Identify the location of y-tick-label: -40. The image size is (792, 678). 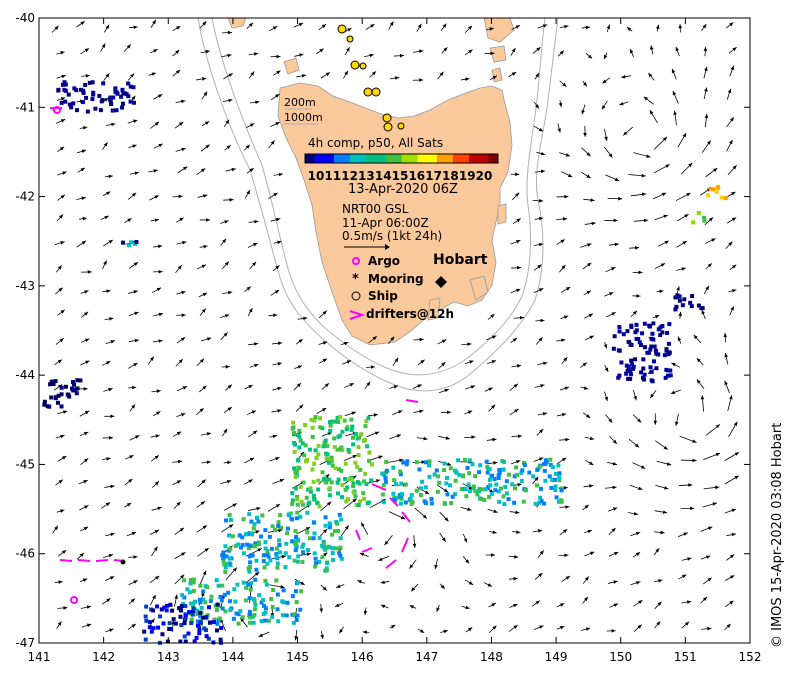
(25, 18).